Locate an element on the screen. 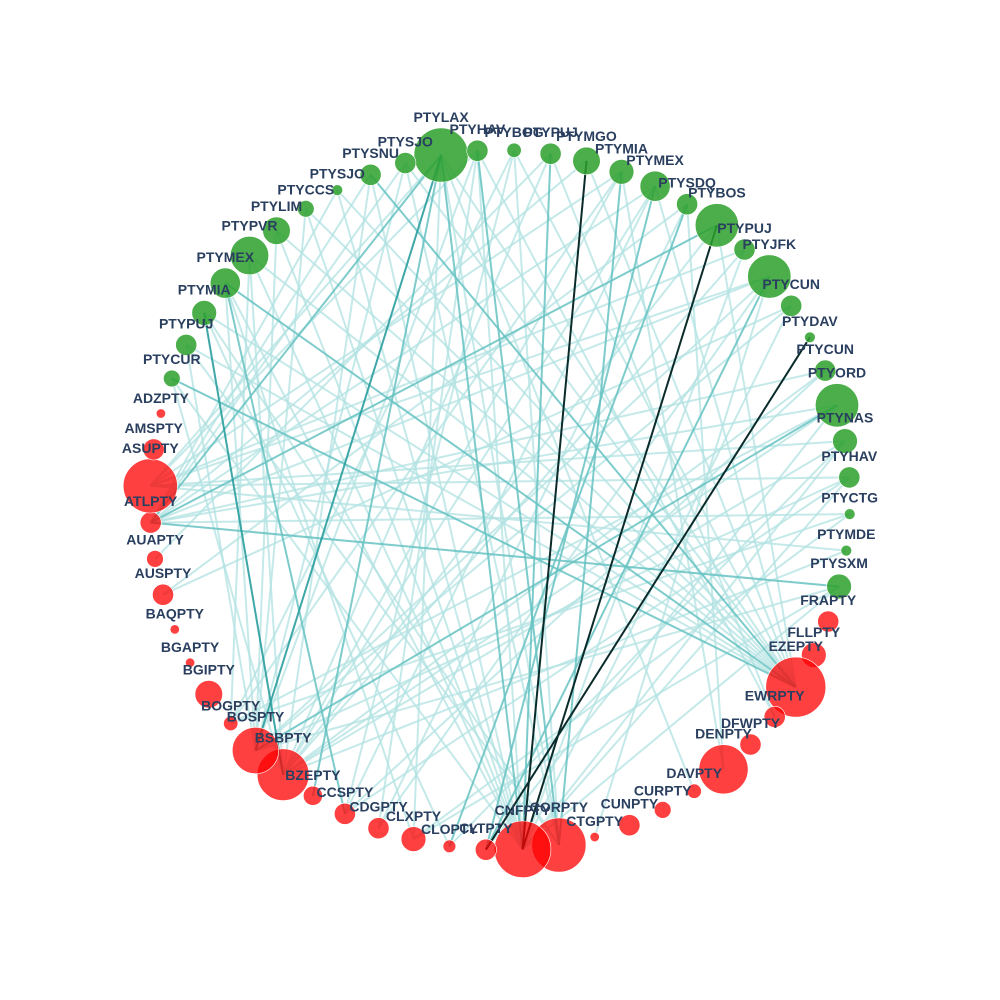 The image size is (1000, 1000). node-cdgpty is located at coordinates (378, 828).